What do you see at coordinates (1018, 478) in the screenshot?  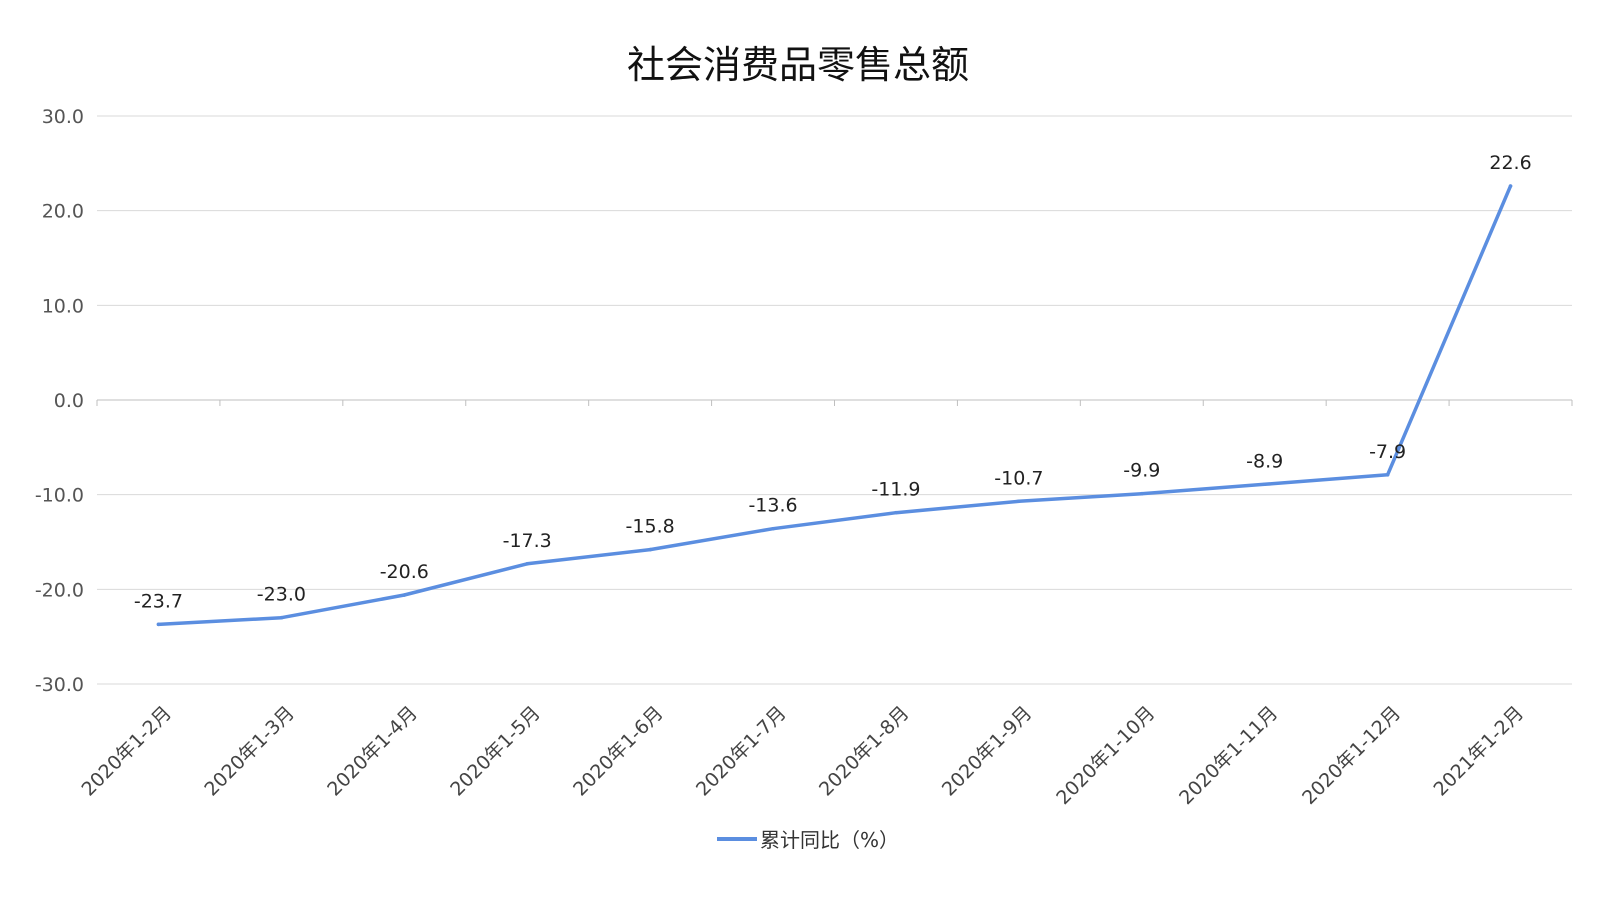 I see `data-label: -10.7` at bounding box center [1018, 478].